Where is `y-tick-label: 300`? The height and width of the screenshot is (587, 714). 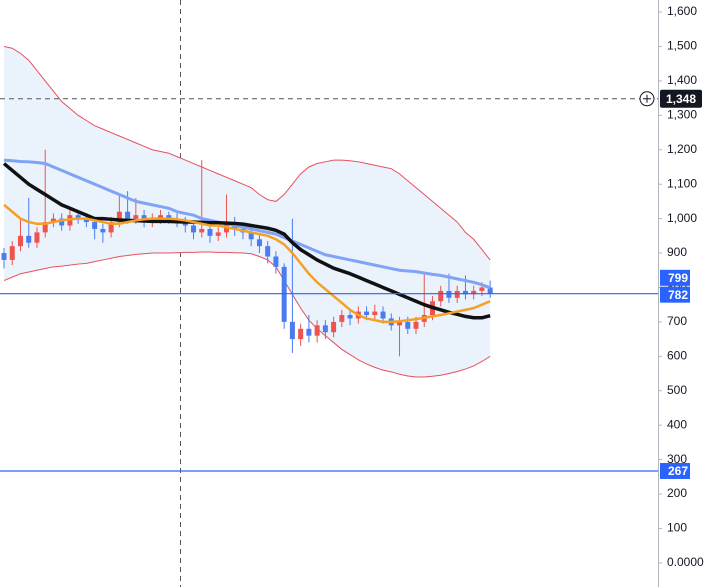
y-tick-label: 300 is located at coordinates (677, 459).